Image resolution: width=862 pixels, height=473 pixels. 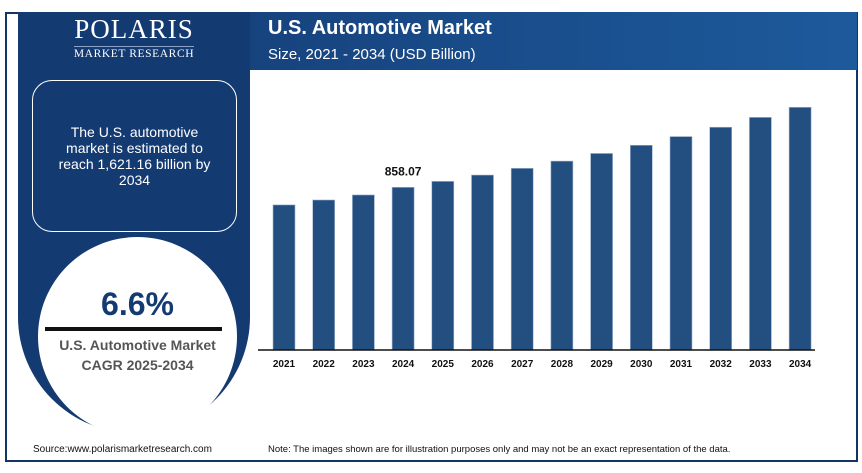 I want to click on x-tick-label: 2032, so click(x=721, y=364).